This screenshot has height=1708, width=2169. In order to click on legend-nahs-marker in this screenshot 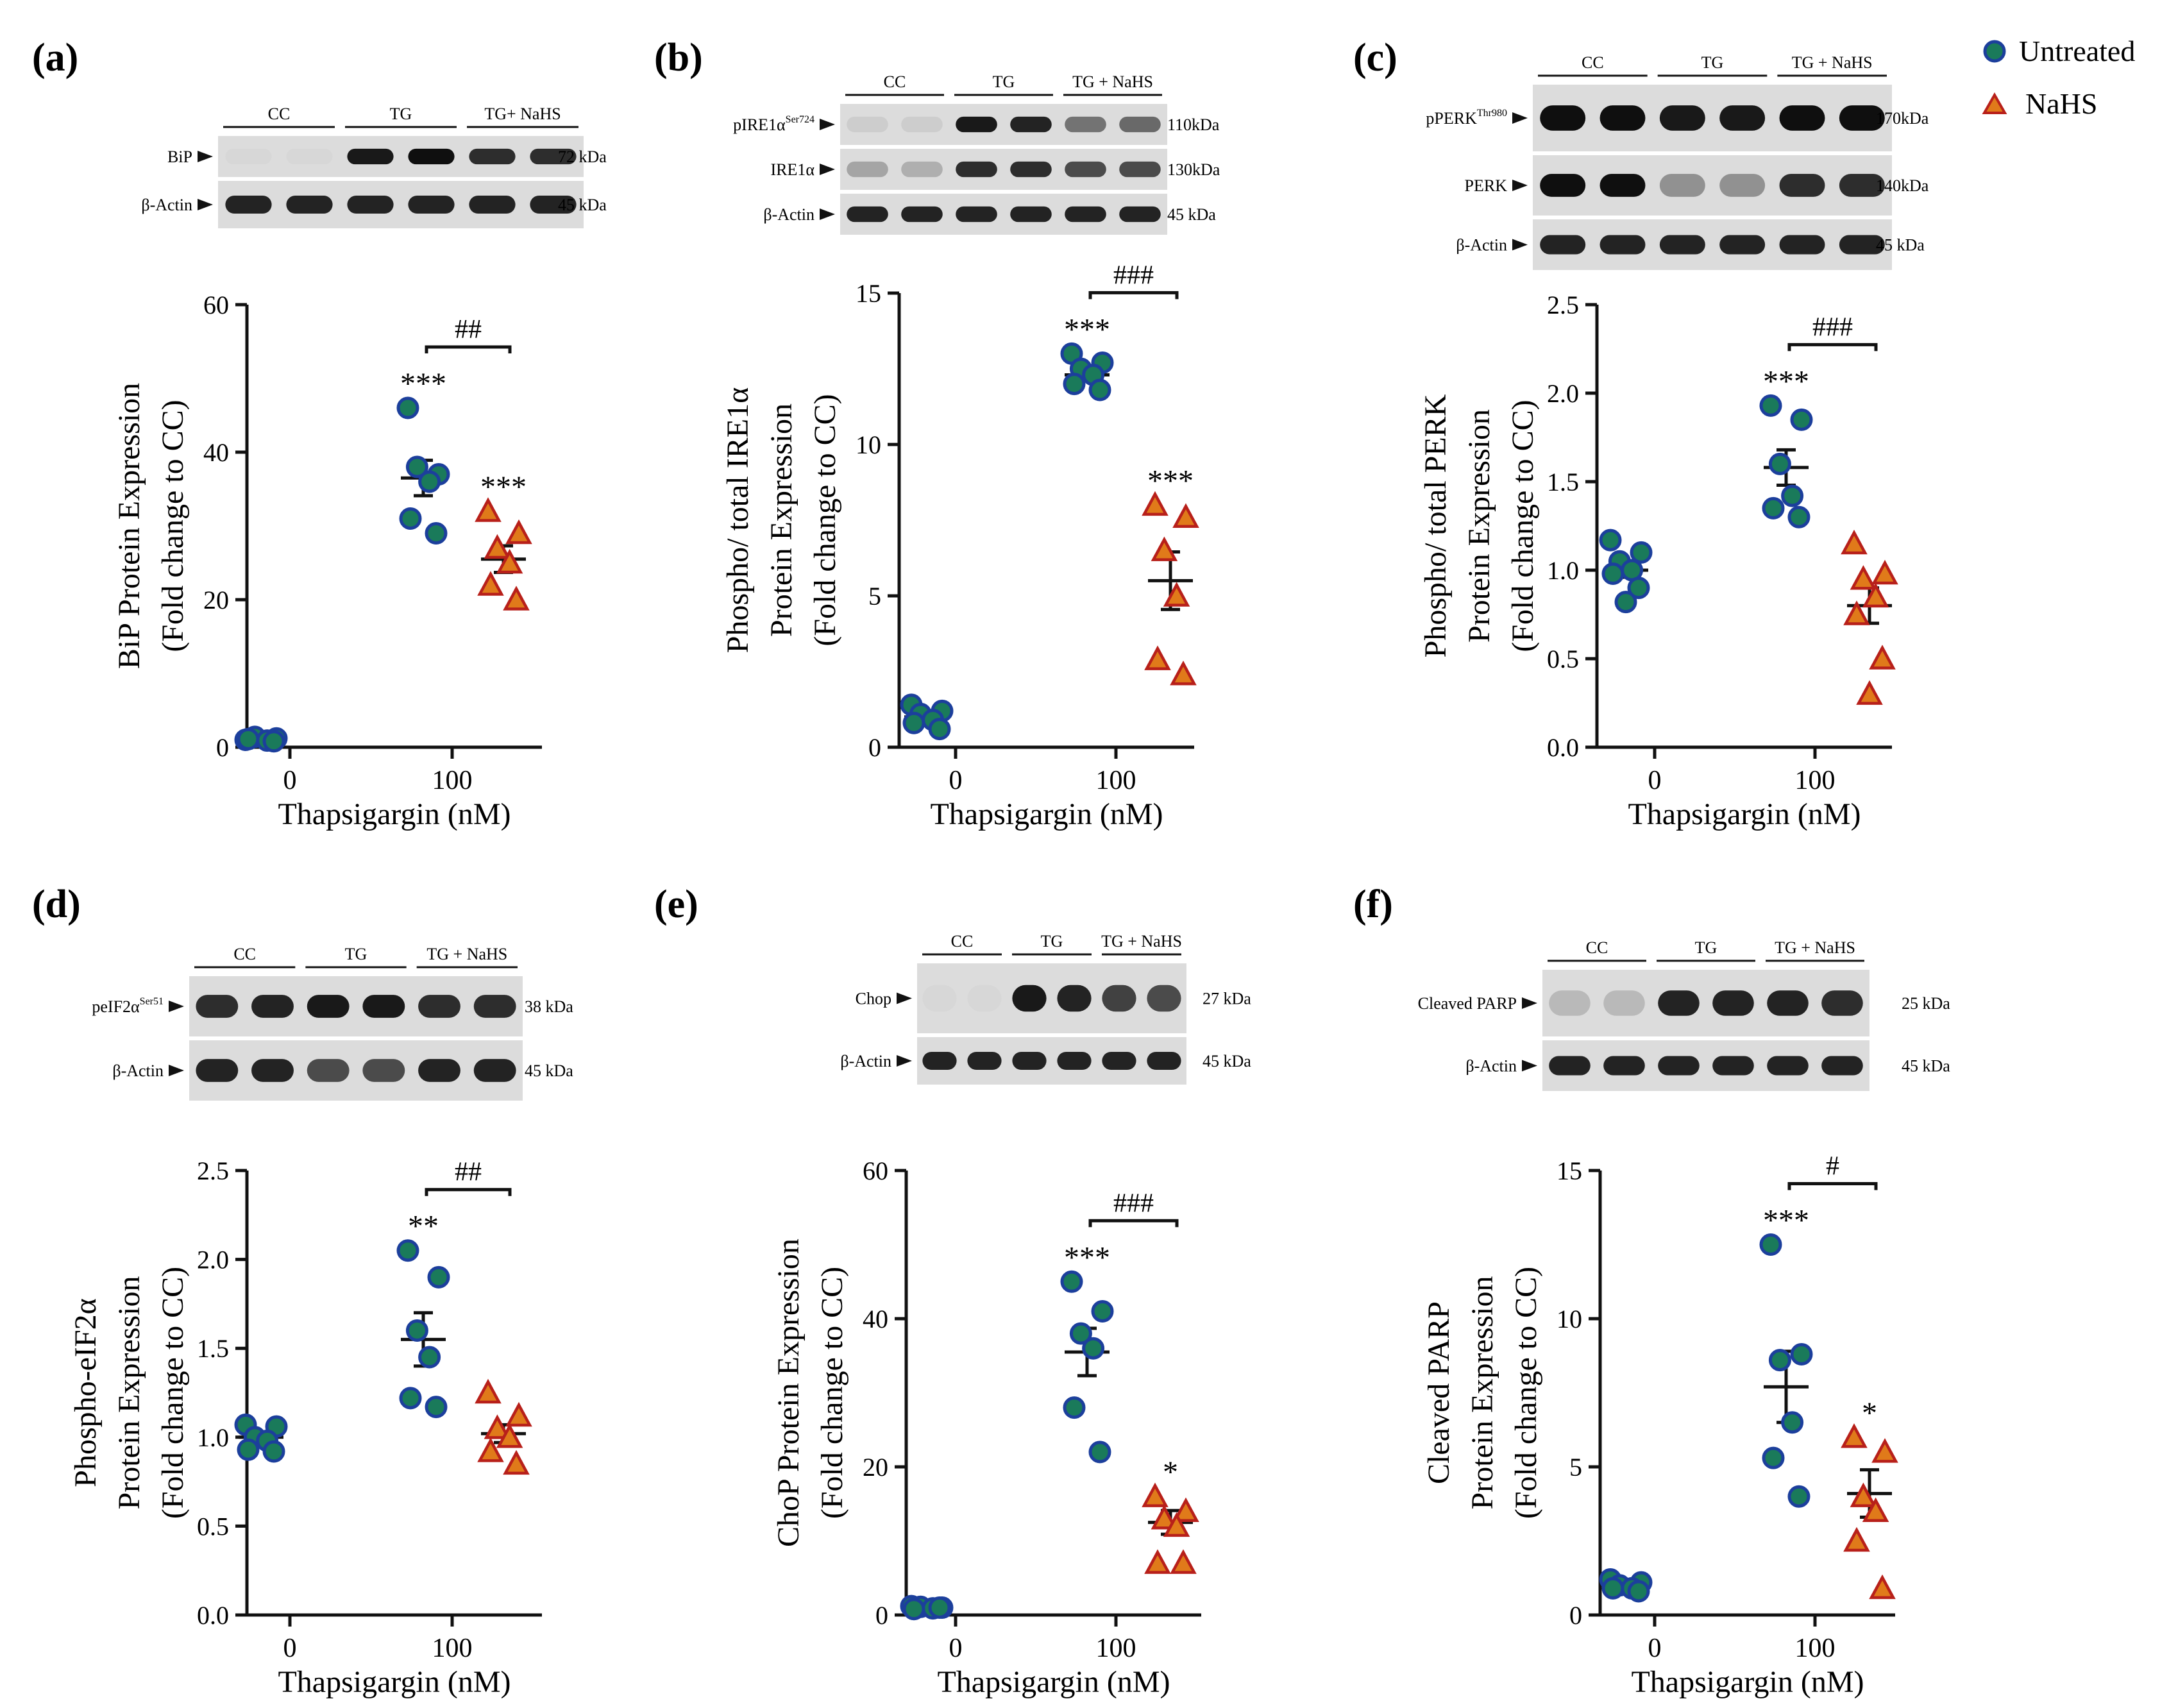, I will do `click(1994, 103)`.